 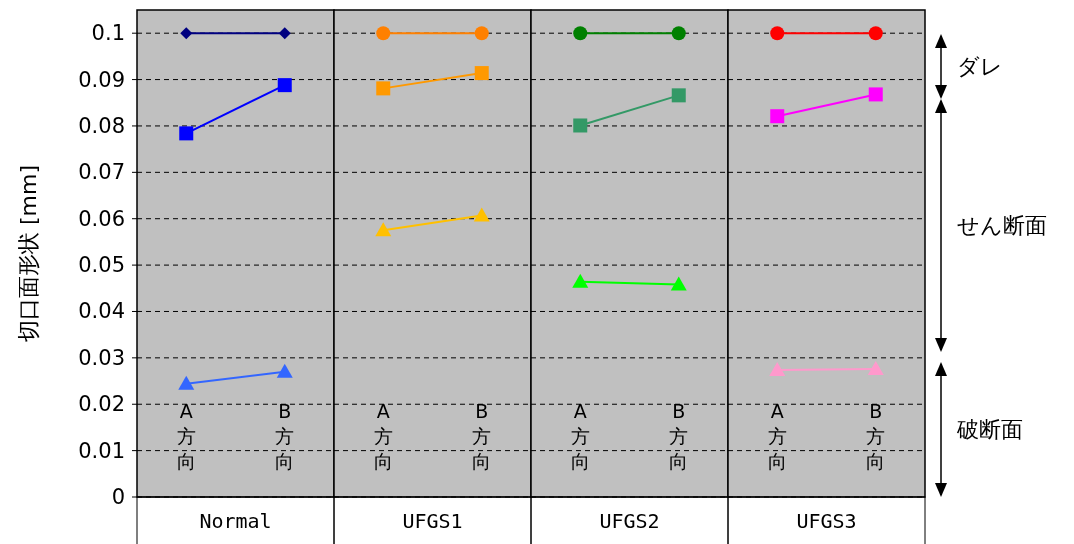 I want to click on y-tick-label: 0.09, so click(x=101, y=79).